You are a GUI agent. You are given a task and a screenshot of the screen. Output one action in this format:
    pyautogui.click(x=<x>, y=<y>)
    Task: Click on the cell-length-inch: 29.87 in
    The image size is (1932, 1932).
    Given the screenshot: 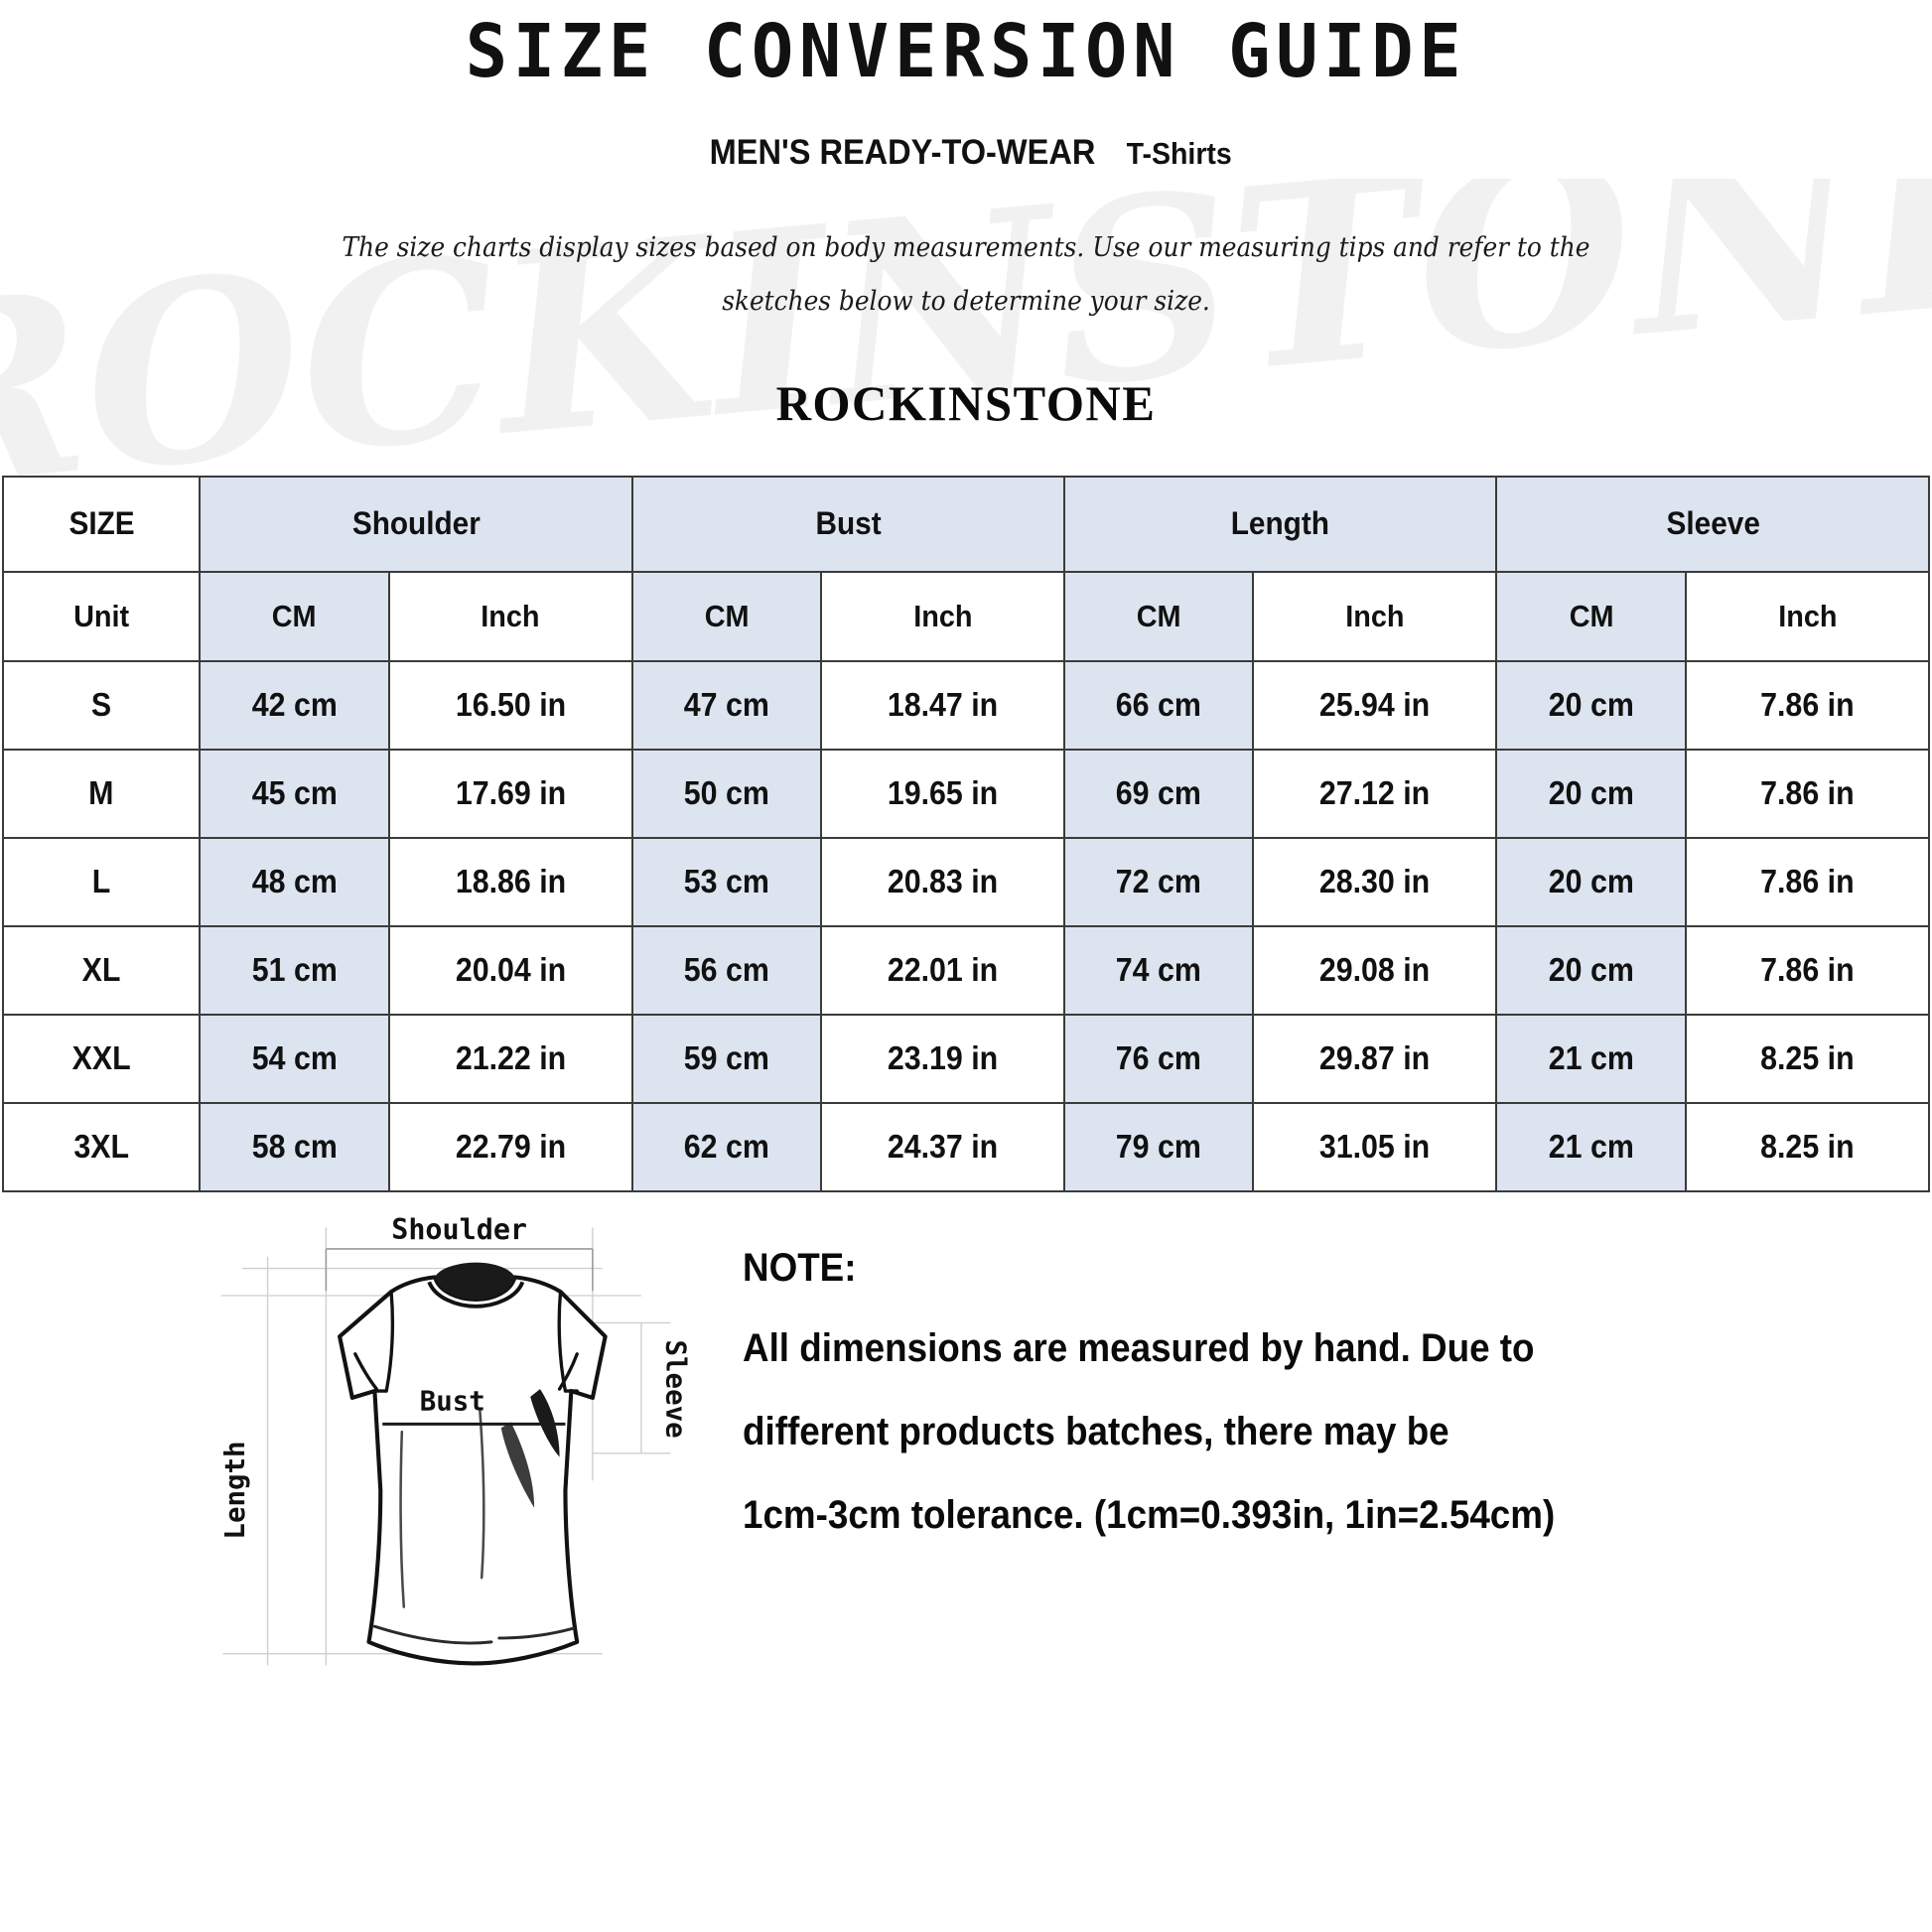 What is the action you would take?
    pyautogui.click(x=1375, y=1058)
    